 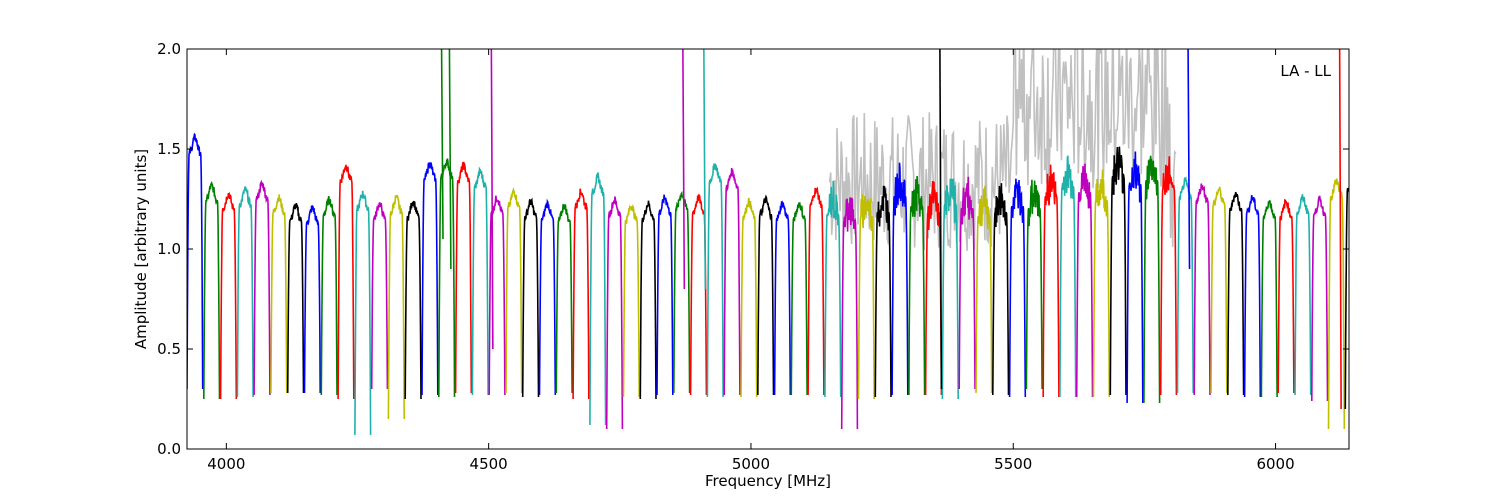 I want to click on x-tick-label: 6000, so click(x=1275, y=464).